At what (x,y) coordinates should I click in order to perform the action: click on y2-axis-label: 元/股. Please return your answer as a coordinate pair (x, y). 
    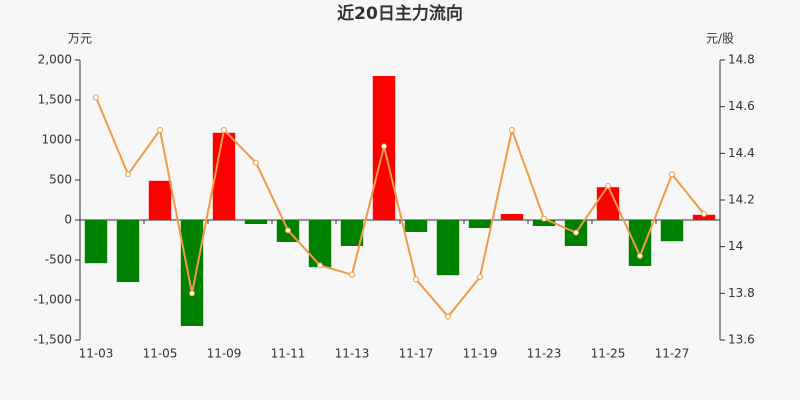
    Looking at the image, I should click on (720, 39).